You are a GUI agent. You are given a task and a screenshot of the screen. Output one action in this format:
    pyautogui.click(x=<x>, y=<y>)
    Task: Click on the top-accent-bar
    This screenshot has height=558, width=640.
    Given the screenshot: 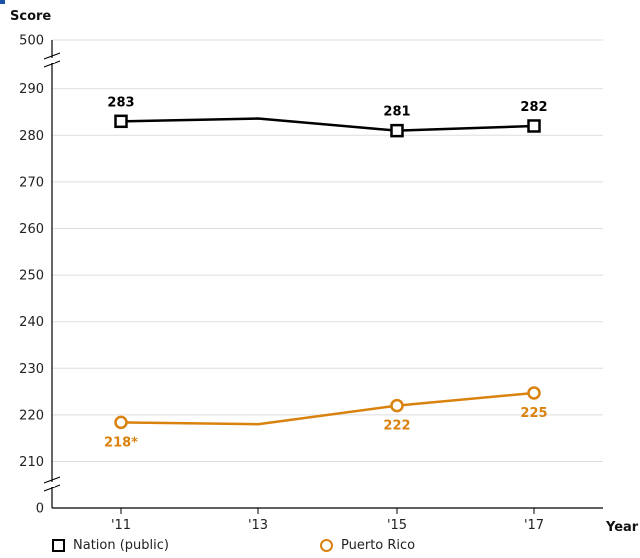 What is the action you would take?
    pyautogui.click(x=2, y=2)
    